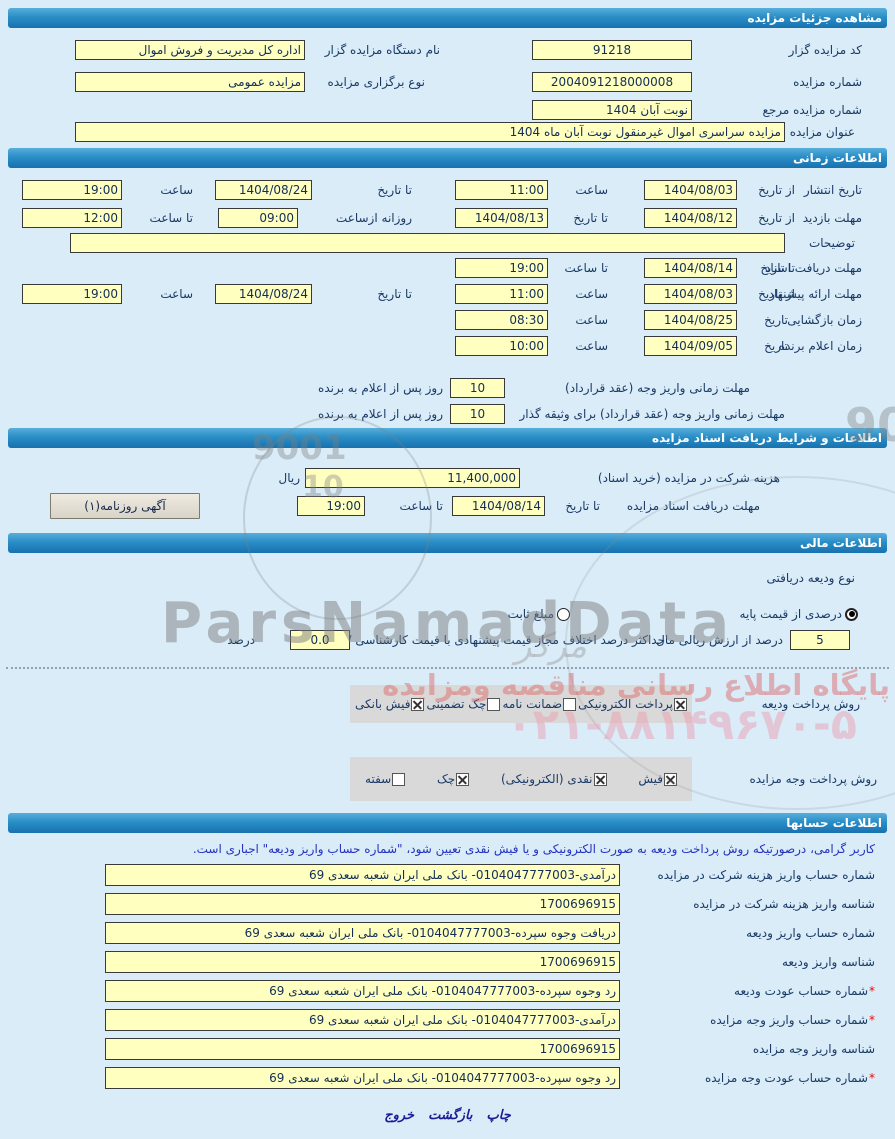 The image size is (895, 1139). Describe the element at coordinates (690, 346) in the screenshot. I see `winner-date-input: 1404/09/05` at that location.